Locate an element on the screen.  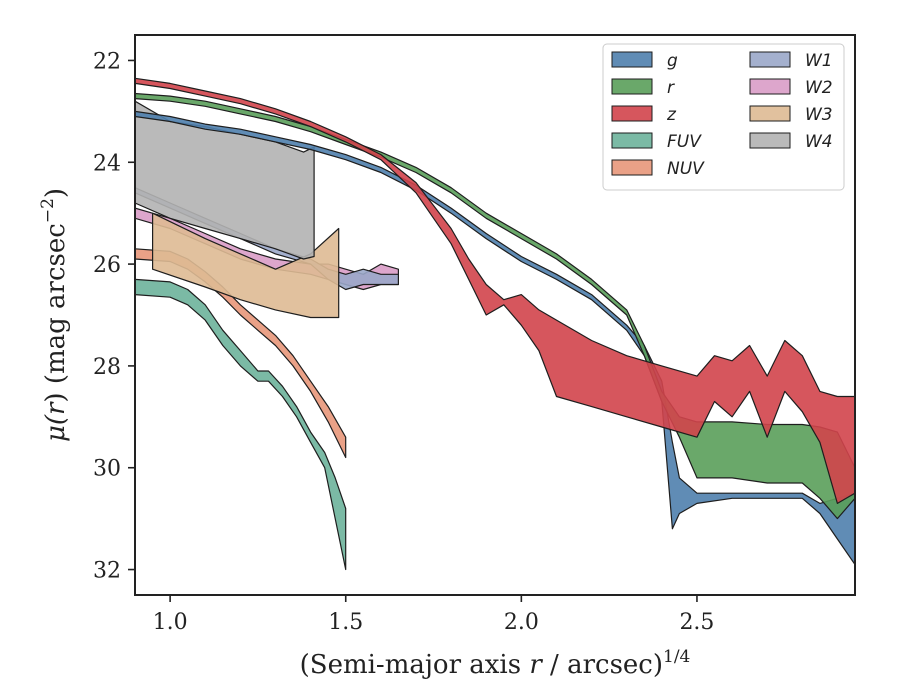
y-tick-label: 32 is located at coordinates (107, 571).